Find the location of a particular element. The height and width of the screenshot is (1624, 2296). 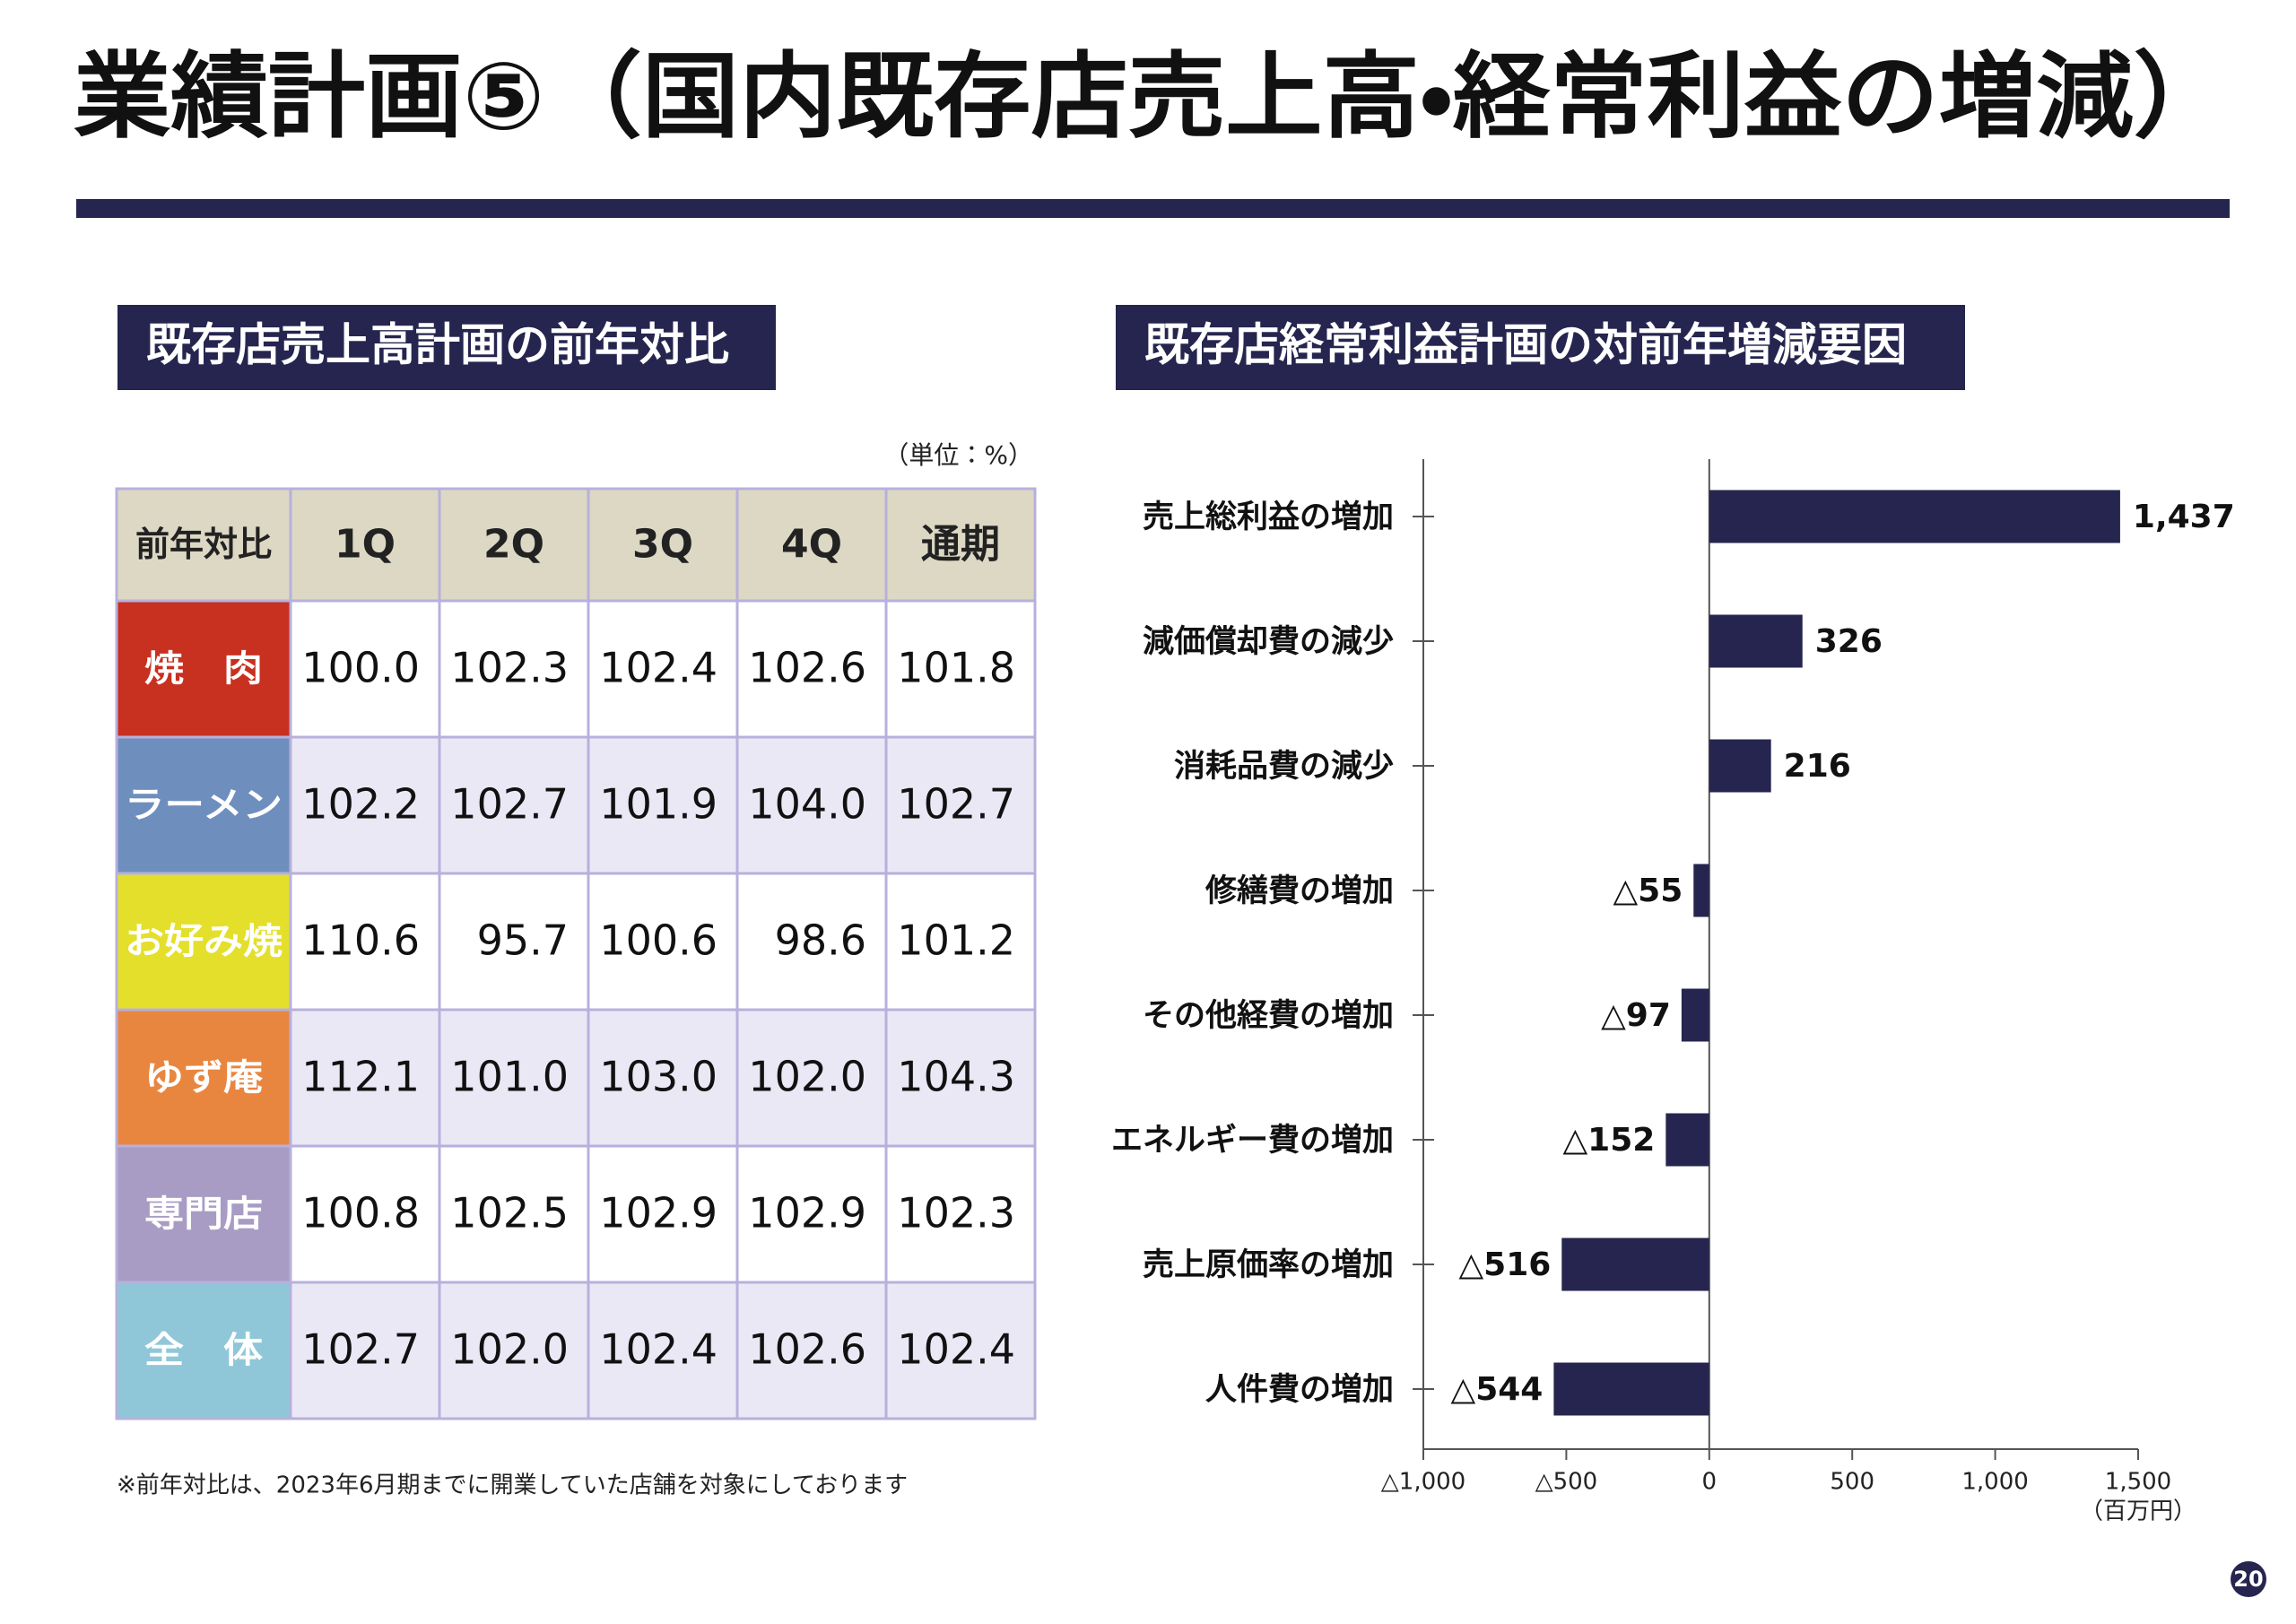

cell-value: 100.8 is located at coordinates (360, 1213).